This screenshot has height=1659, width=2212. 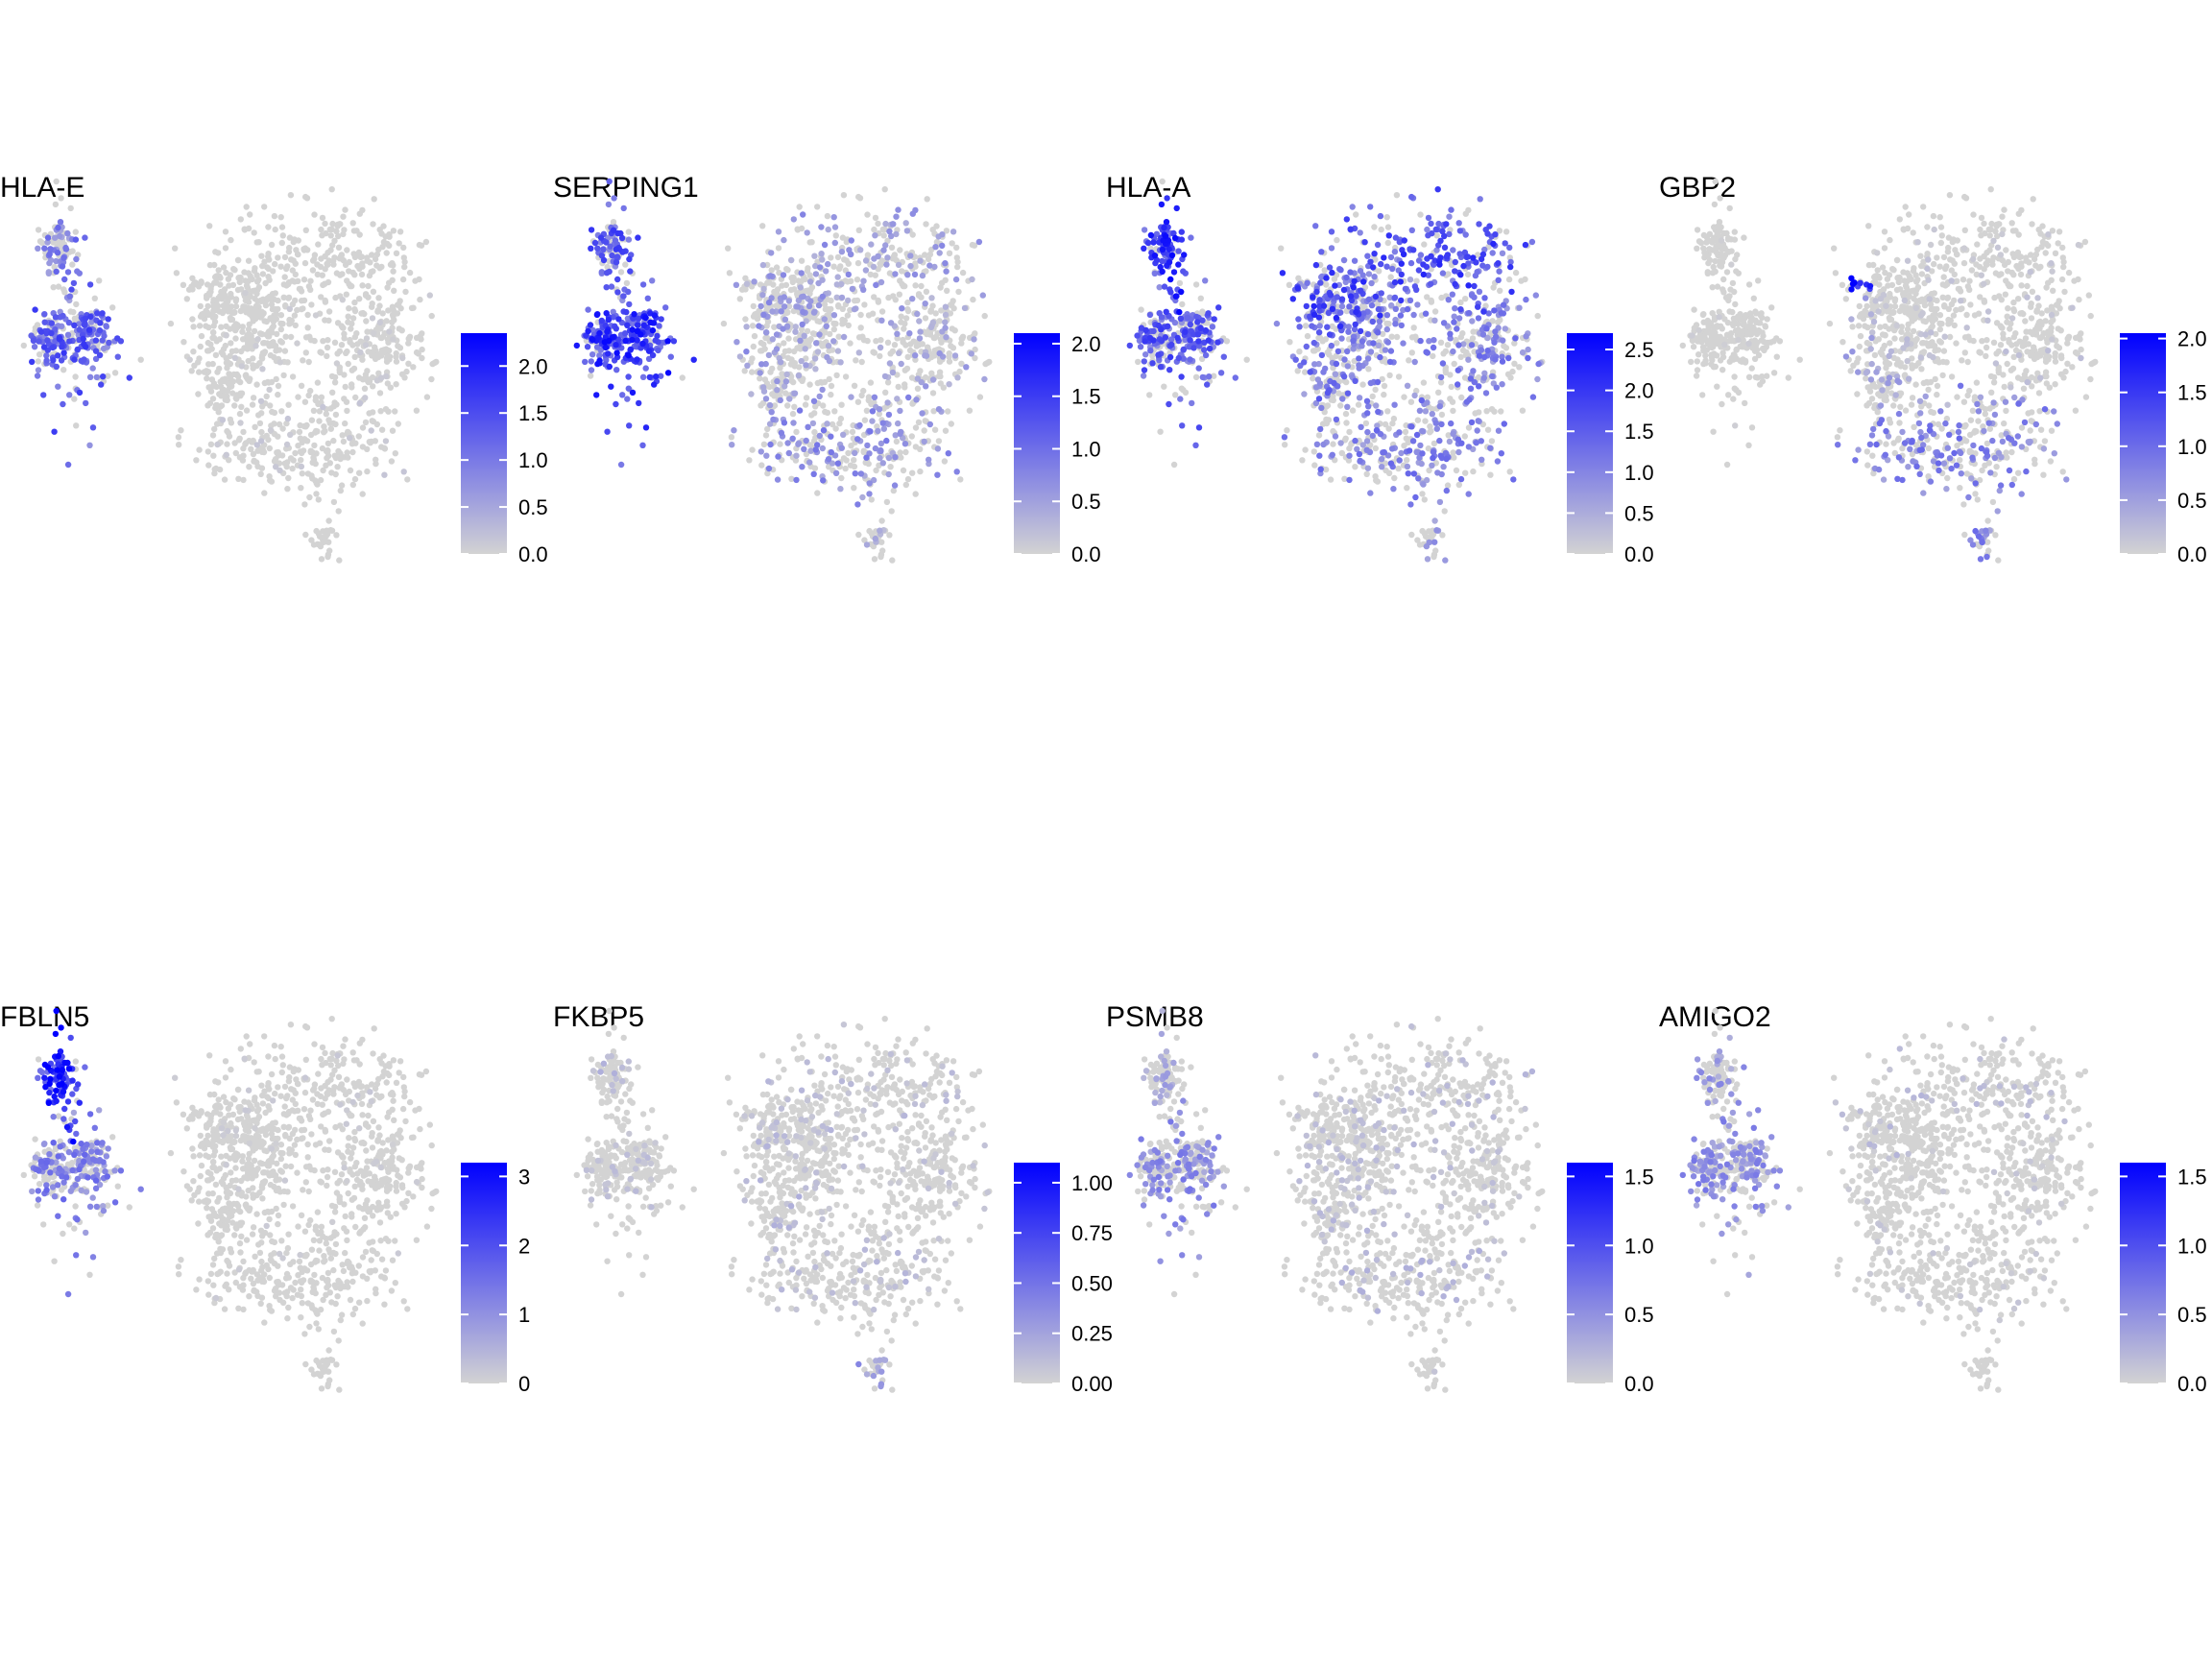 What do you see at coordinates (274, 369) in the screenshot?
I see `feature-panel-hla-e: HLA-E0.00.51.01.52.0` at bounding box center [274, 369].